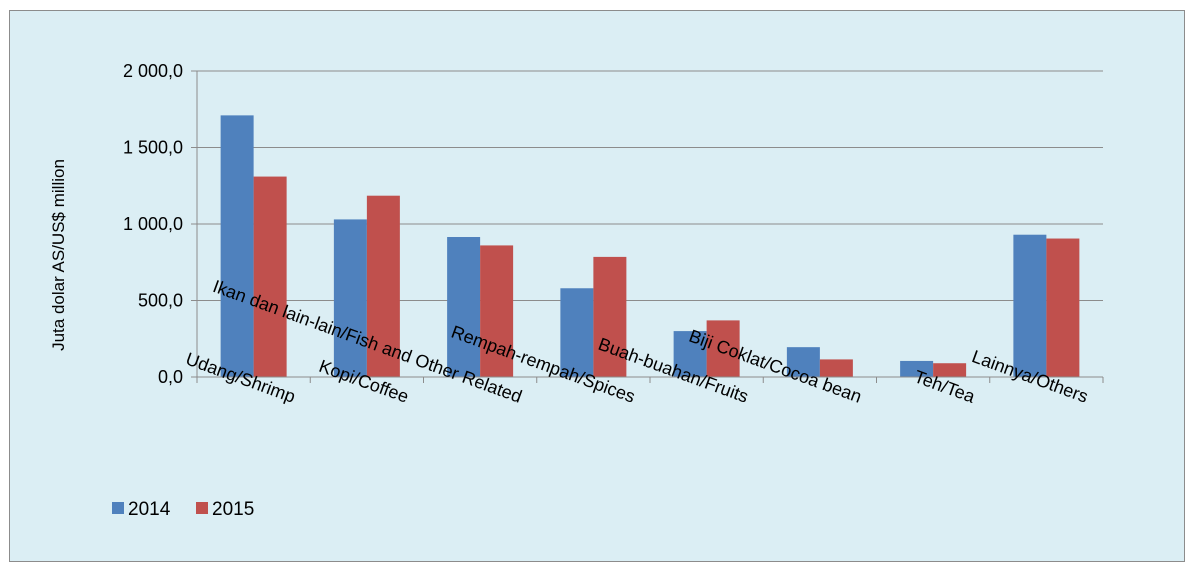 The width and height of the screenshot is (1198, 564). I want to click on y-tick-label: 1 500,0, so click(153, 148).